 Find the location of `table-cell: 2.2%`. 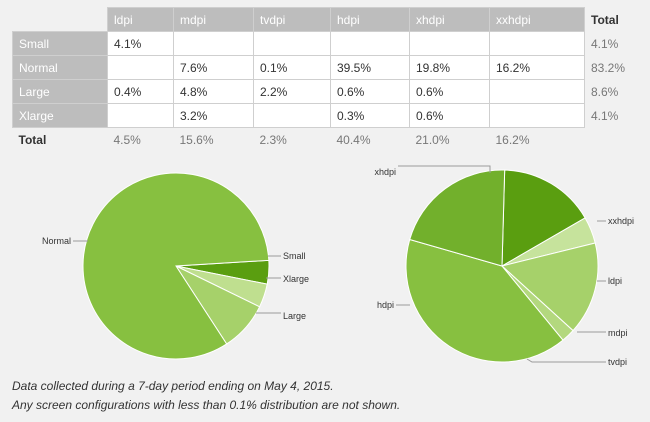

table-cell: 2.2% is located at coordinates (292, 91).